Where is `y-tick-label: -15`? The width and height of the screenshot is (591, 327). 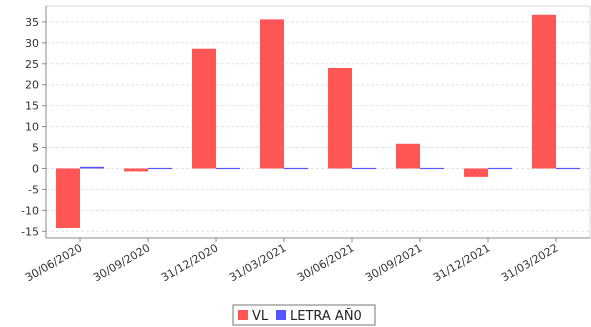 y-tick-label: -15 is located at coordinates (30, 231).